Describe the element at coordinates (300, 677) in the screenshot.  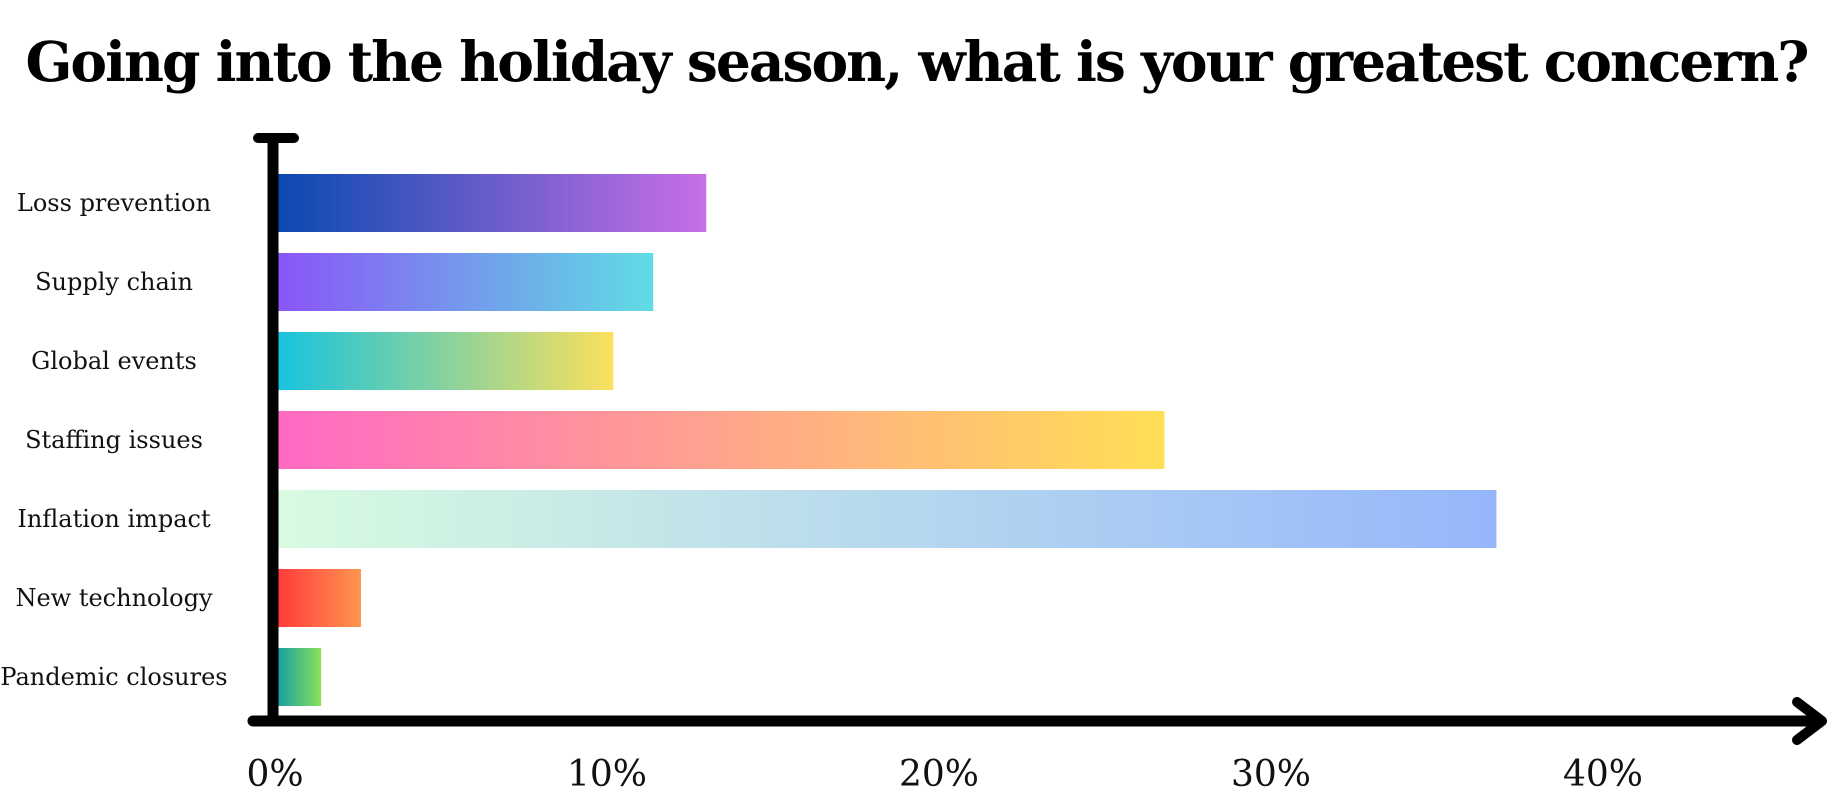
I see `bar-pandemic-closures` at that location.